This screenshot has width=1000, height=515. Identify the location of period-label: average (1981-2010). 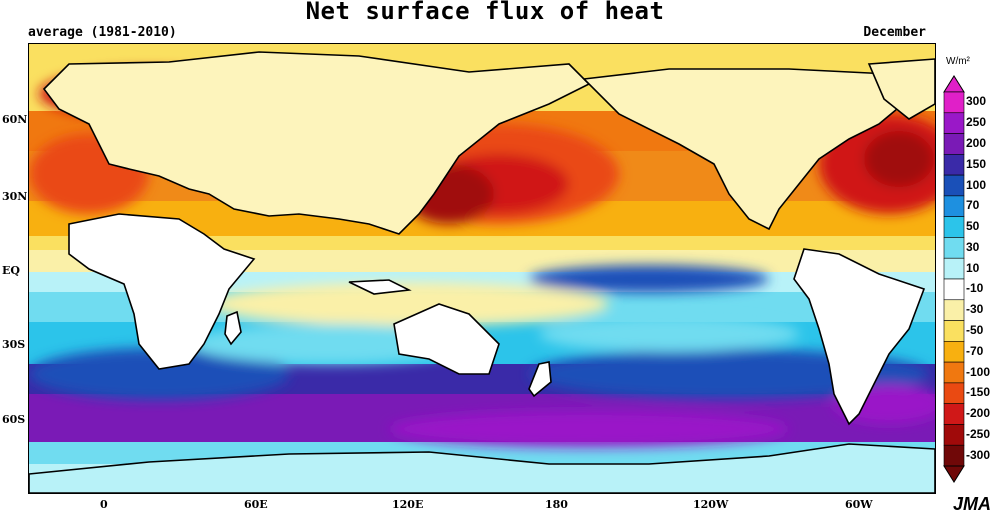
(102, 32).